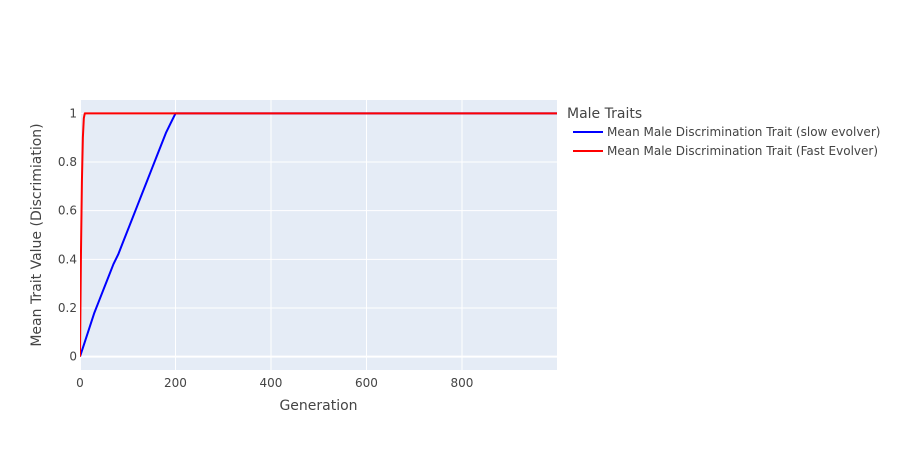 The image size is (900, 450). Describe the element at coordinates (73, 357) in the screenshot. I see `y-tick-label: 0` at that location.